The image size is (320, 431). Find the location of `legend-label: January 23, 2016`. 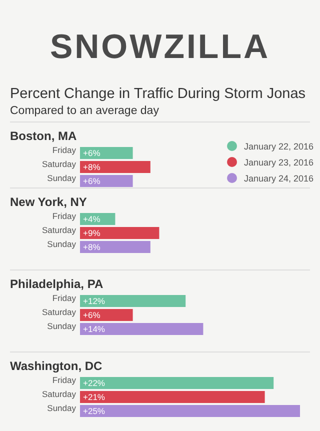

legend-label: January 23, 2016 is located at coordinates (279, 163).